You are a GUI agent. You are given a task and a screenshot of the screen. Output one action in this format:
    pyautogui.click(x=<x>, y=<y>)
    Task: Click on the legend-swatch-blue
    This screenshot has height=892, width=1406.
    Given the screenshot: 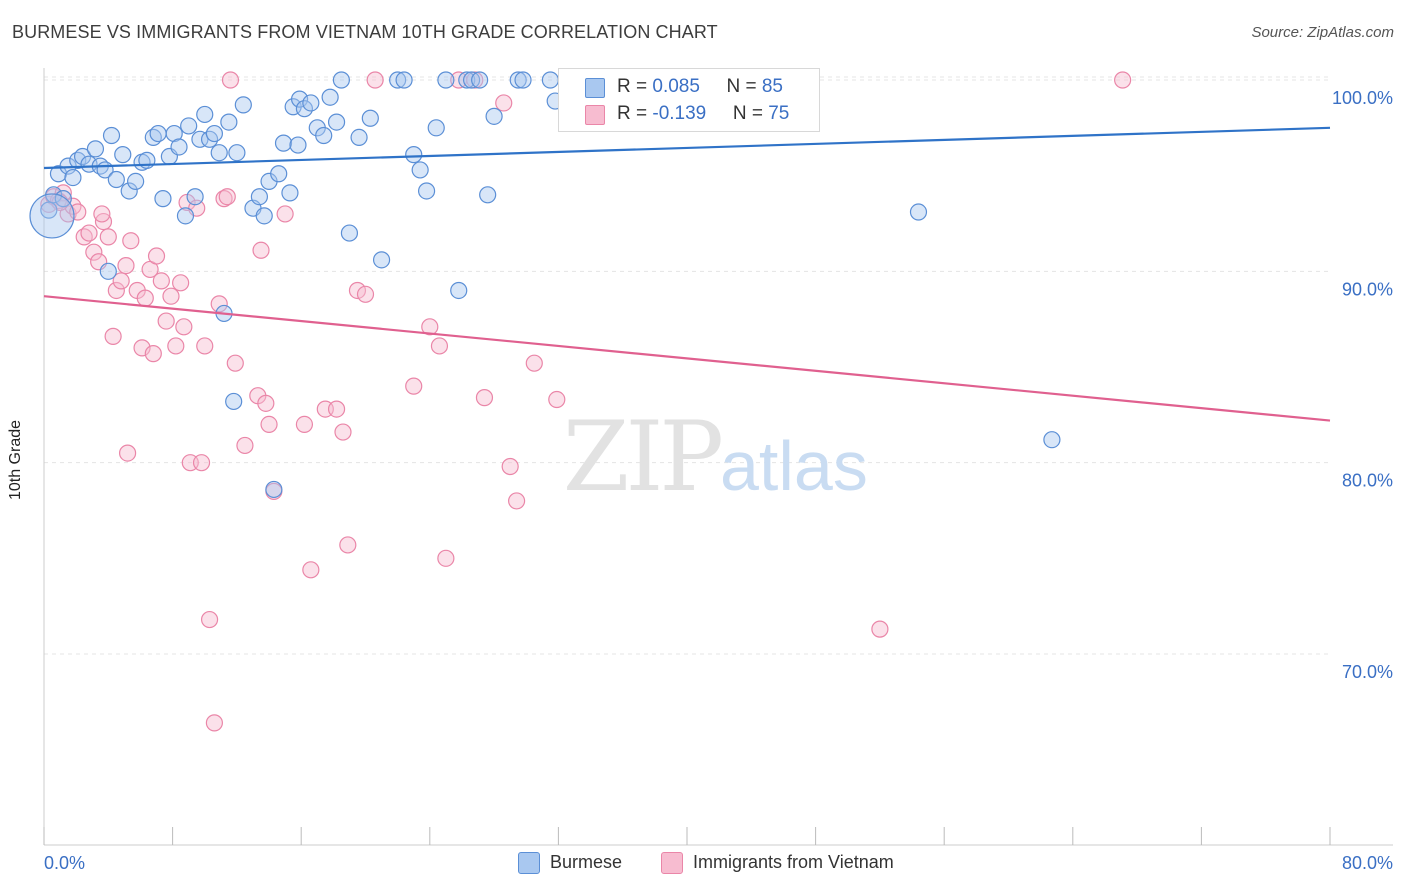 What is the action you would take?
    pyautogui.click(x=595, y=88)
    